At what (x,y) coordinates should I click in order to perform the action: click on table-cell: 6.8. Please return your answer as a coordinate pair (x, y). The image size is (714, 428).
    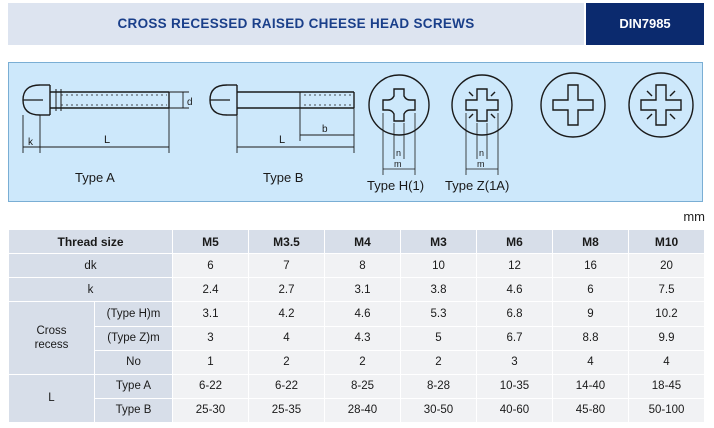
    Looking at the image, I should click on (514, 314).